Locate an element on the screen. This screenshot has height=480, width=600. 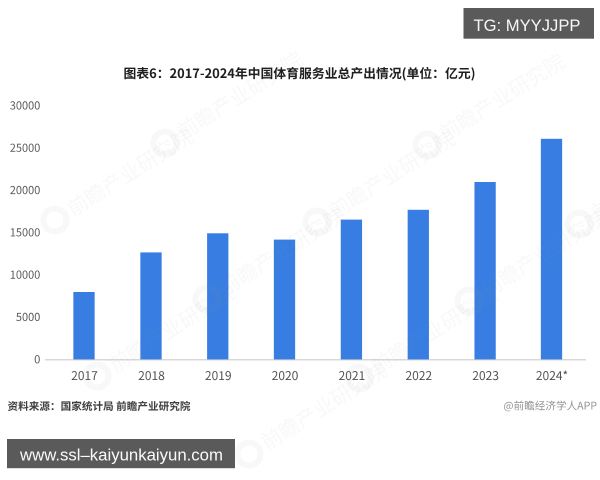
svg-text: www.ssl–kaiyunkaiyun.com is located at coordinates (121, 455).